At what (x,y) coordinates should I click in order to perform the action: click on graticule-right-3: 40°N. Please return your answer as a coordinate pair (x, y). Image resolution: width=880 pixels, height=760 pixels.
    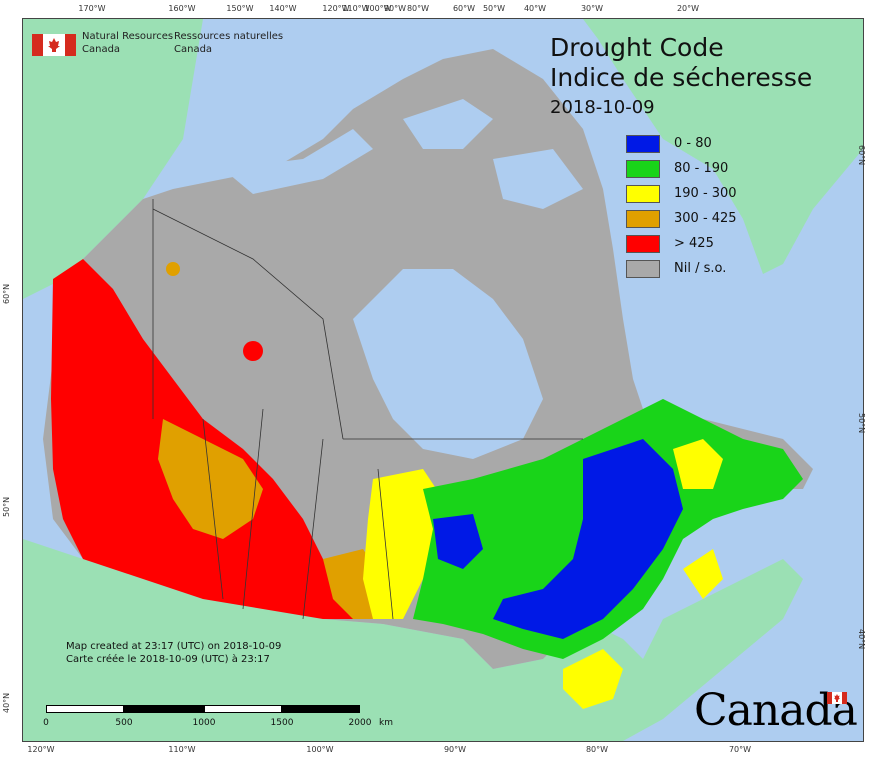
    Looking at the image, I should click on (861, 639).